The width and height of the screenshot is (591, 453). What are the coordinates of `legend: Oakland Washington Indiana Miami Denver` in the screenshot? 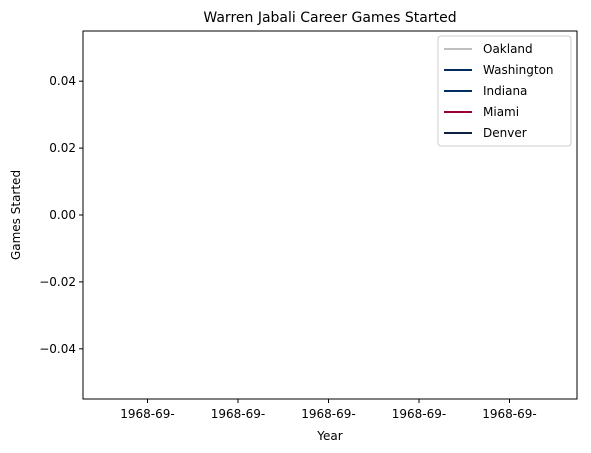 It's located at (504, 91).